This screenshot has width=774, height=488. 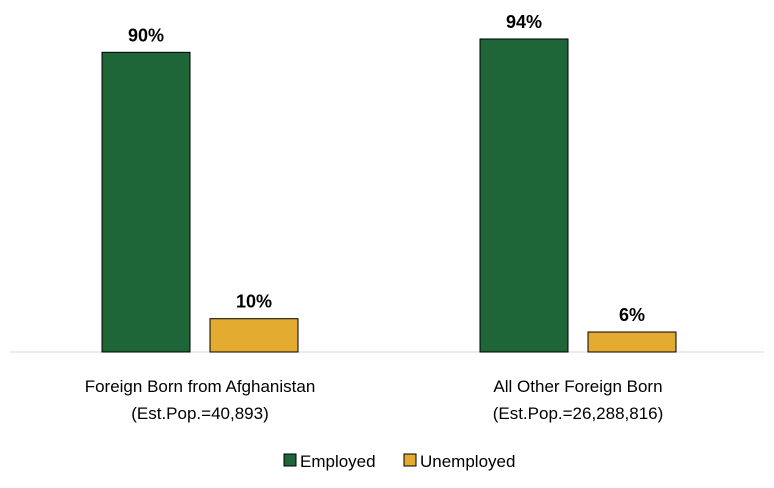 I want to click on legend: Employed Unemployed, so click(x=399, y=461).